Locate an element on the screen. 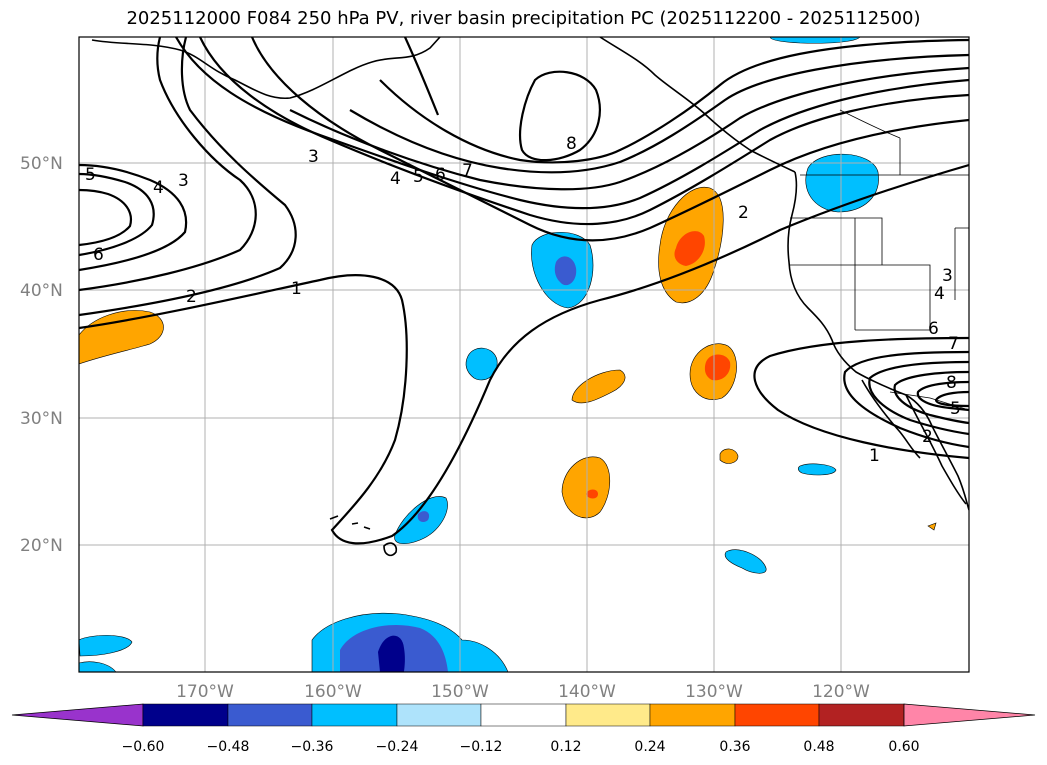  lon-label-170w: 170°W is located at coordinates (205, 692).